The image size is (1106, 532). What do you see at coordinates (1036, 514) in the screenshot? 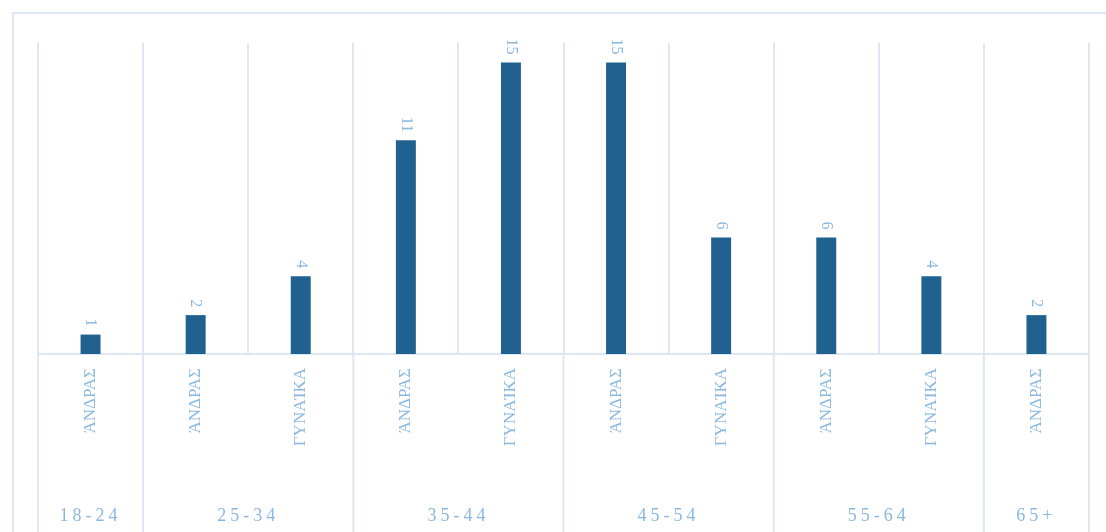
I see `text: 65+` at bounding box center [1036, 514].